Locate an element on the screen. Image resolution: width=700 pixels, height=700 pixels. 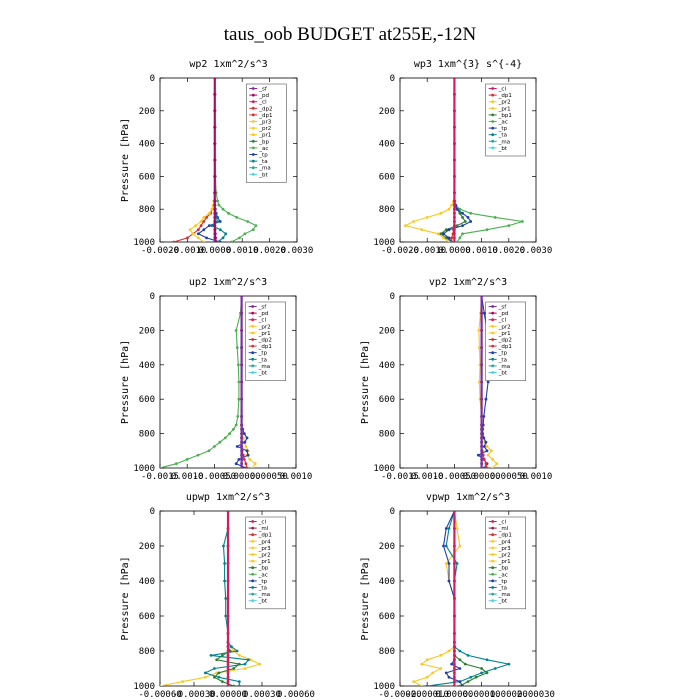
x-tick-label: -0.00050 is located at coordinates (214, 477).